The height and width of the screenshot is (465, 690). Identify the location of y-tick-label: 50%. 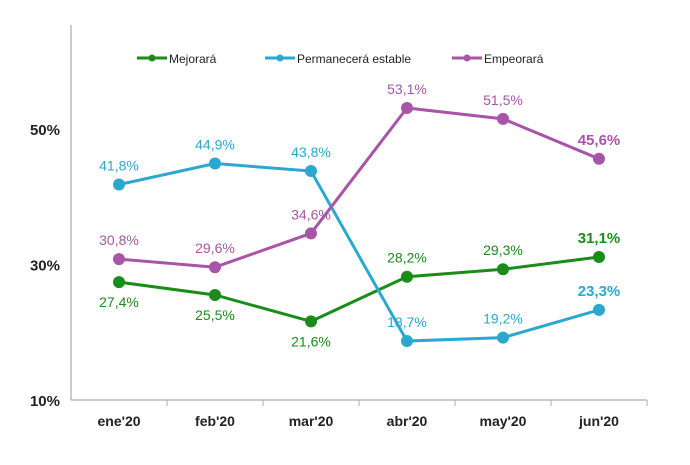
(45, 130).